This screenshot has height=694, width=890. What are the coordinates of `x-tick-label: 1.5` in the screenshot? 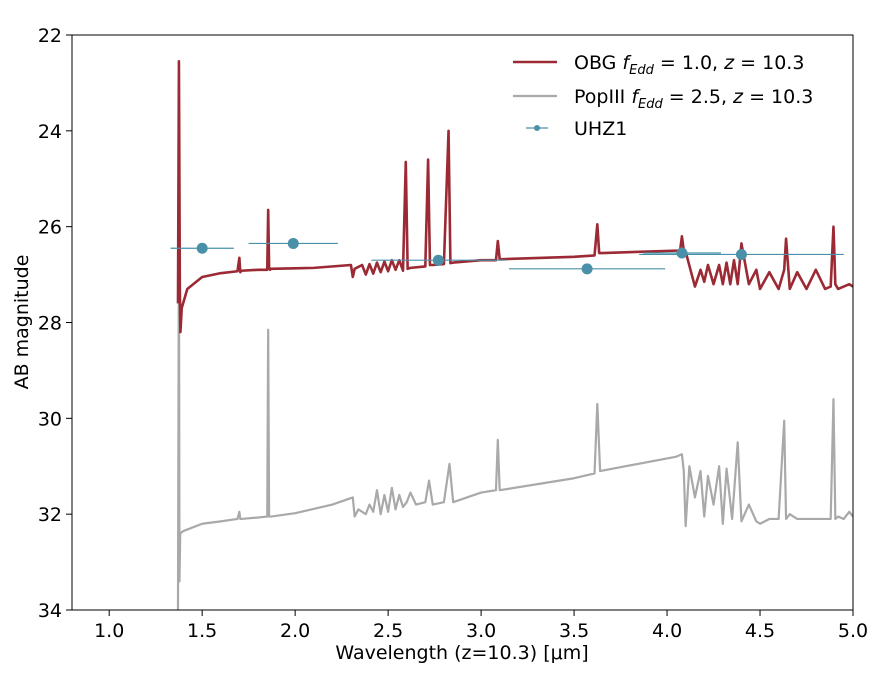 It's located at (202, 631).